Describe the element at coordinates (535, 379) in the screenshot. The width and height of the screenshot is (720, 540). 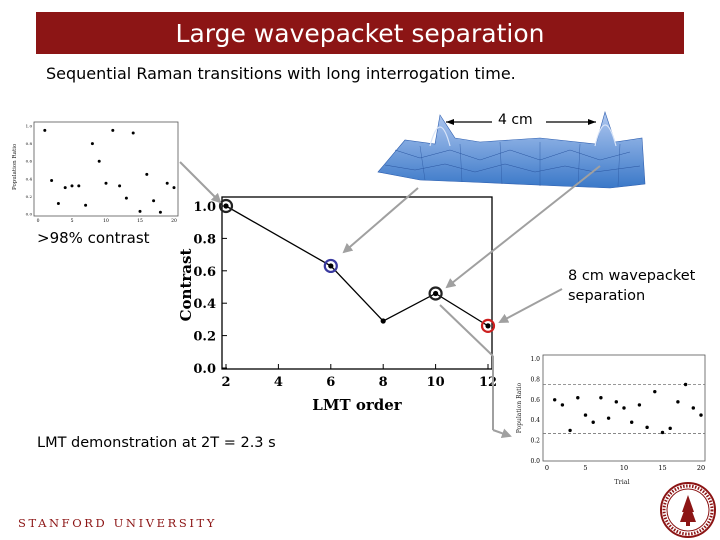
I see `inset-br-y-tick-label: 0.8` at that location.